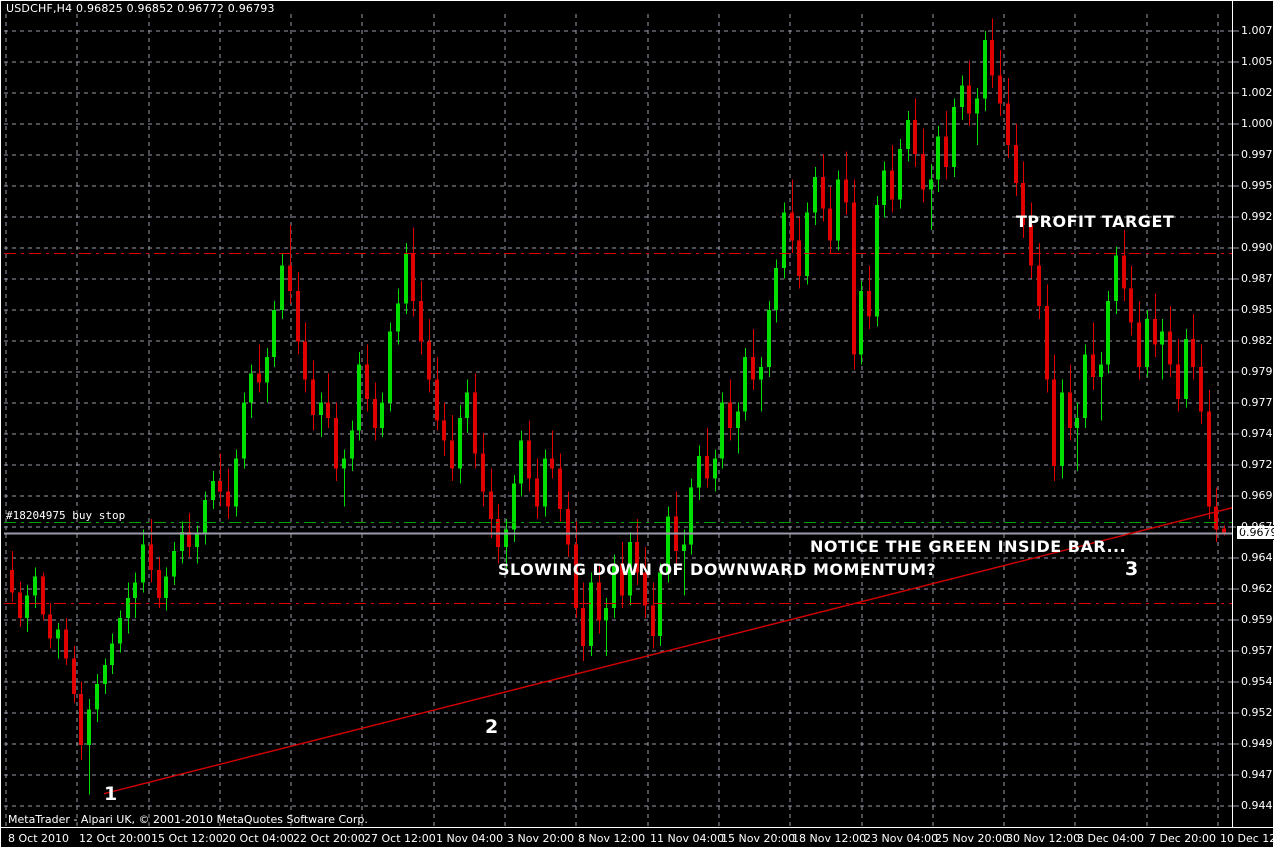 Image resolution: width=1274 pixels, height=848 pixels. I want to click on time-tick-label: 10 Dec 12:00, so click(1247, 838).